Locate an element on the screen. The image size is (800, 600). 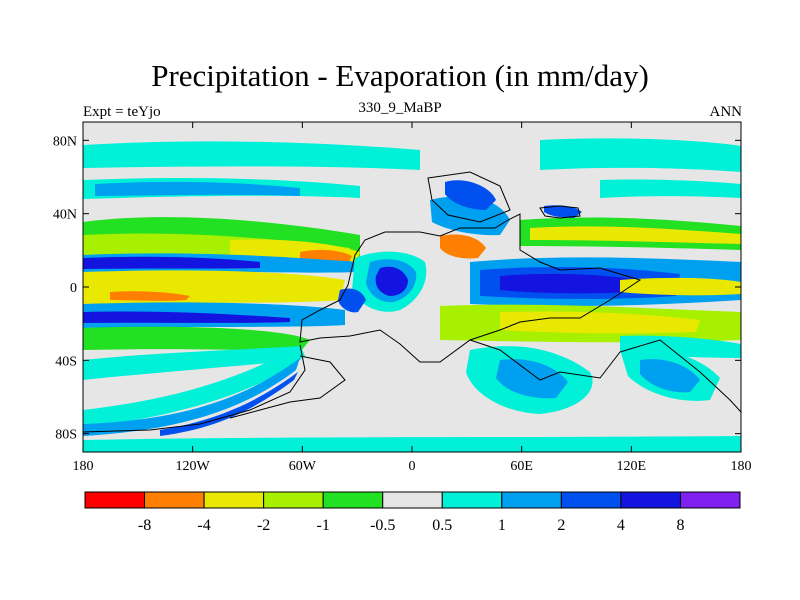
itcz-west-core is located at coordinates (171, 262).